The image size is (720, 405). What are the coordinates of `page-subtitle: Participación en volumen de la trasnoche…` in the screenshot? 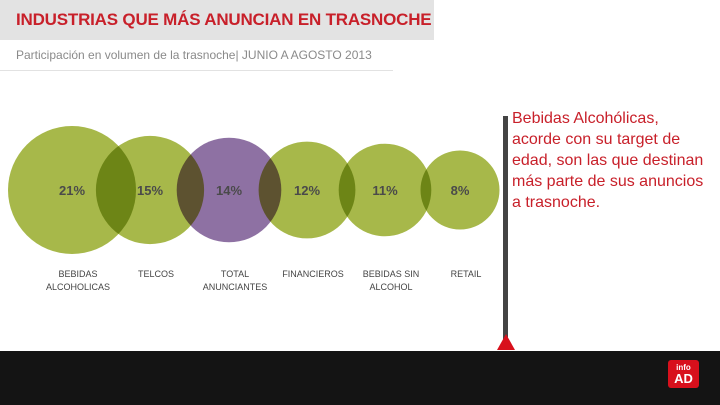 It's located at (194, 55).